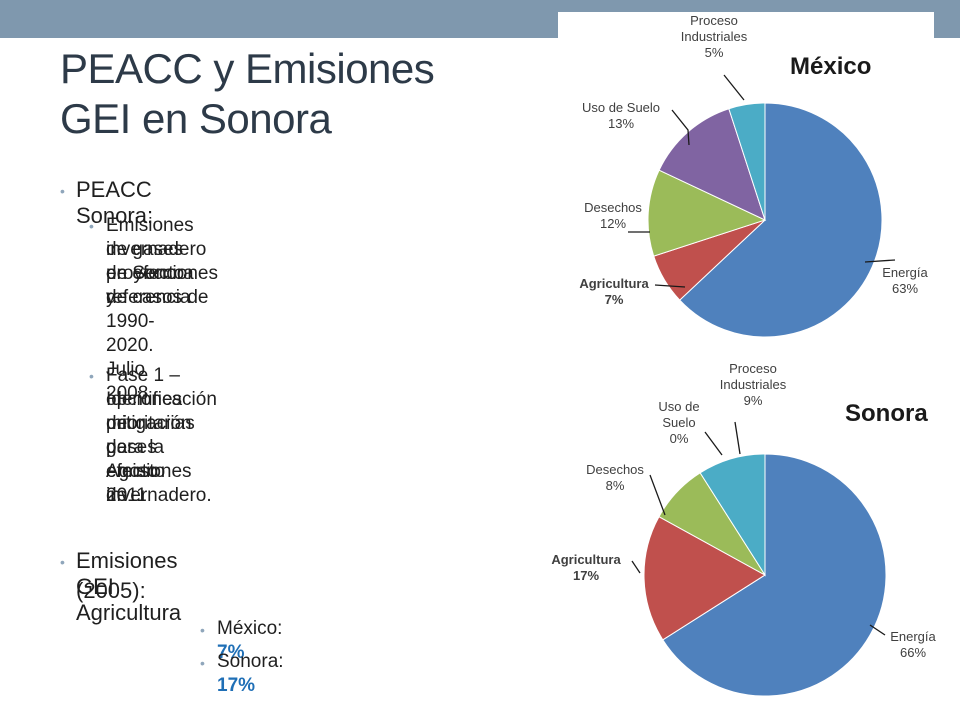 This screenshot has height=720, width=960. I want to click on title-line-1: PEACC y Emisiones, so click(247, 68).